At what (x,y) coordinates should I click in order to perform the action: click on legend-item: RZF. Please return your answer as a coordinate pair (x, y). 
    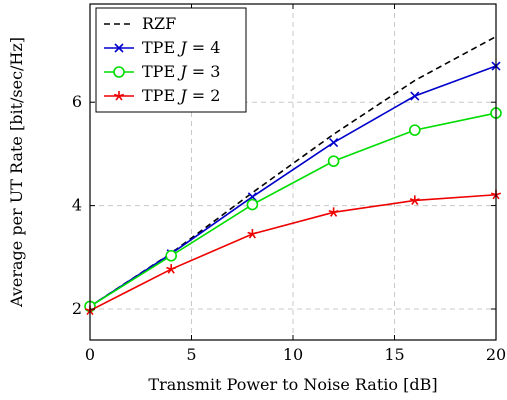
    Looking at the image, I should click on (140, 23).